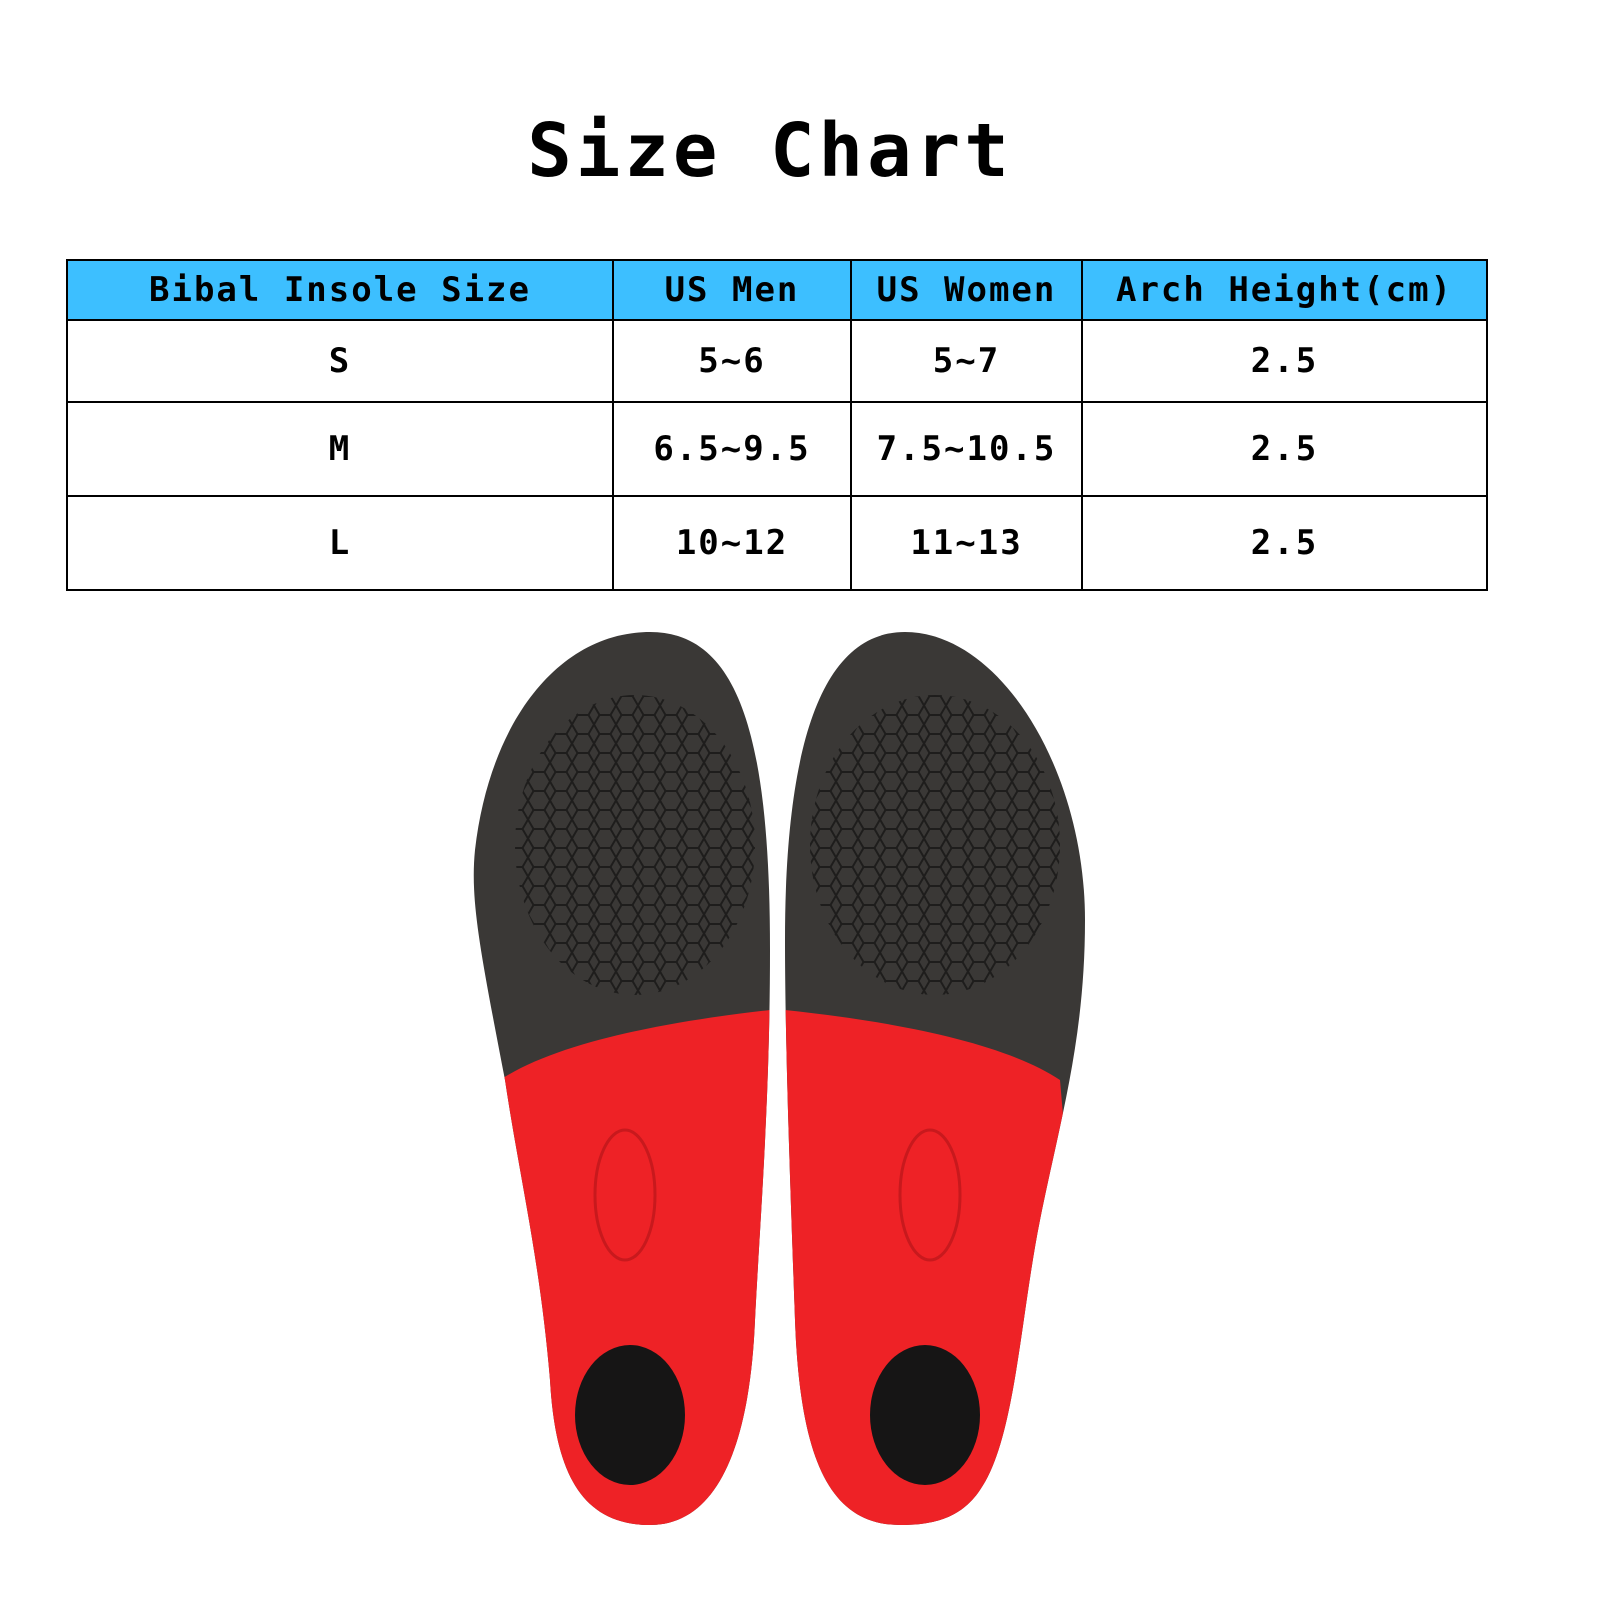  What do you see at coordinates (966, 361) in the screenshot?
I see `cell: 5~7` at bounding box center [966, 361].